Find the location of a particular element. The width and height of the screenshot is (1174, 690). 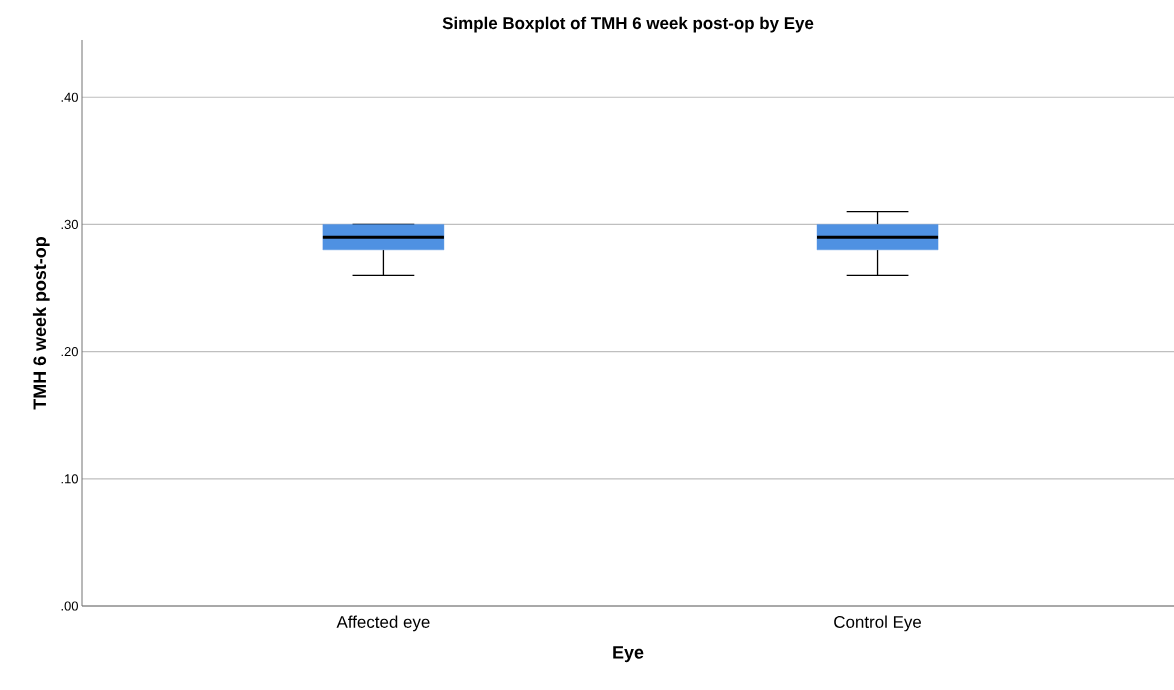

y-tick-label: .10 is located at coordinates (69, 479).